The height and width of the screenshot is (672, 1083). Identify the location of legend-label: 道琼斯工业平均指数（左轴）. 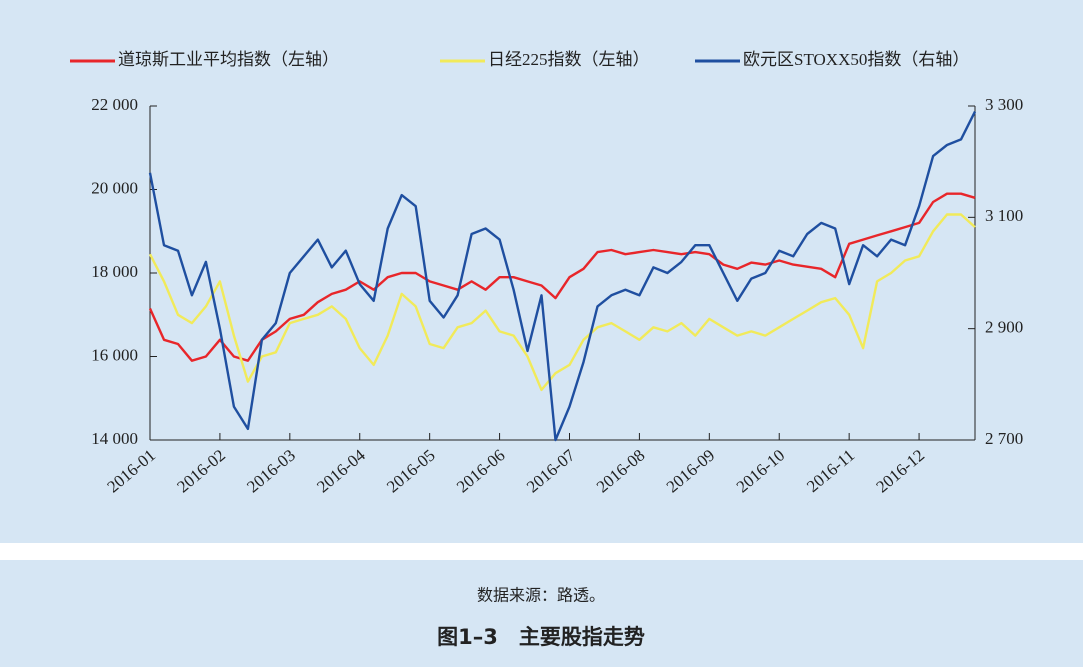
(228, 59).